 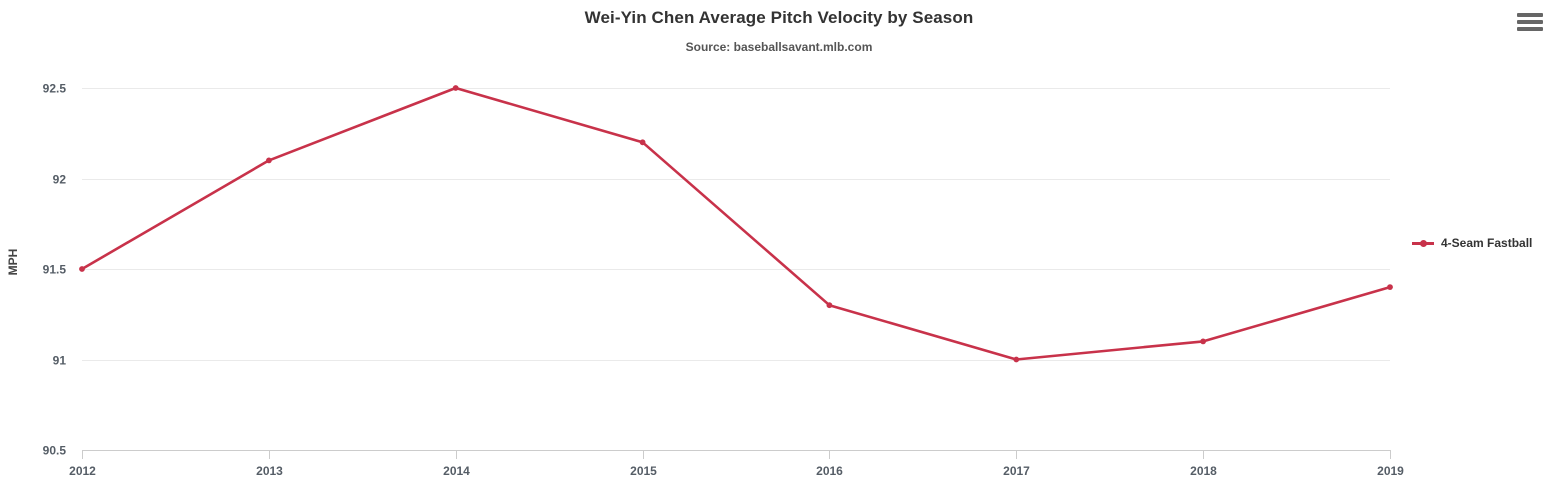 What do you see at coordinates (55, 451) in the screenshot?
I see `y-axis-tick-label: 90.5` at bounding box center [55, 451].